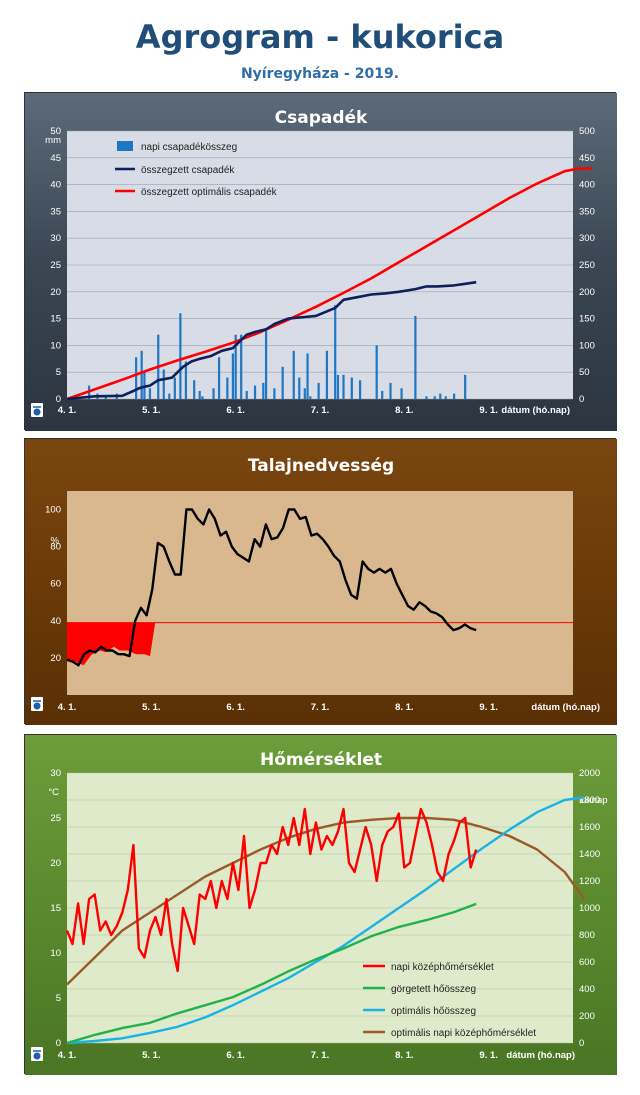 Image resolution: width=640 pixels, height=1095 pixels. I want to click on y-right-unit-label: foknap, so click(593, 800).